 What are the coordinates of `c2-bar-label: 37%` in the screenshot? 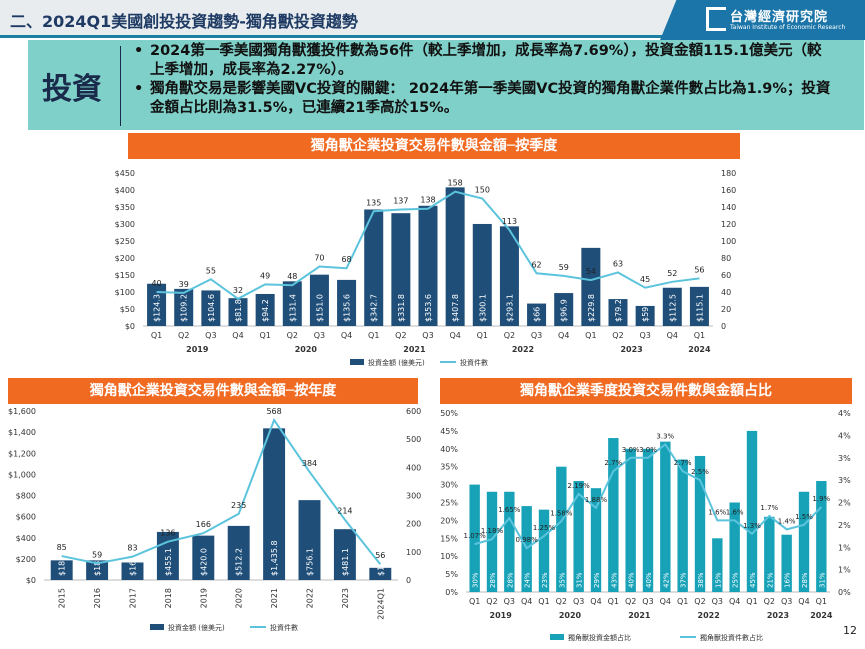 It's located at (684, 580).